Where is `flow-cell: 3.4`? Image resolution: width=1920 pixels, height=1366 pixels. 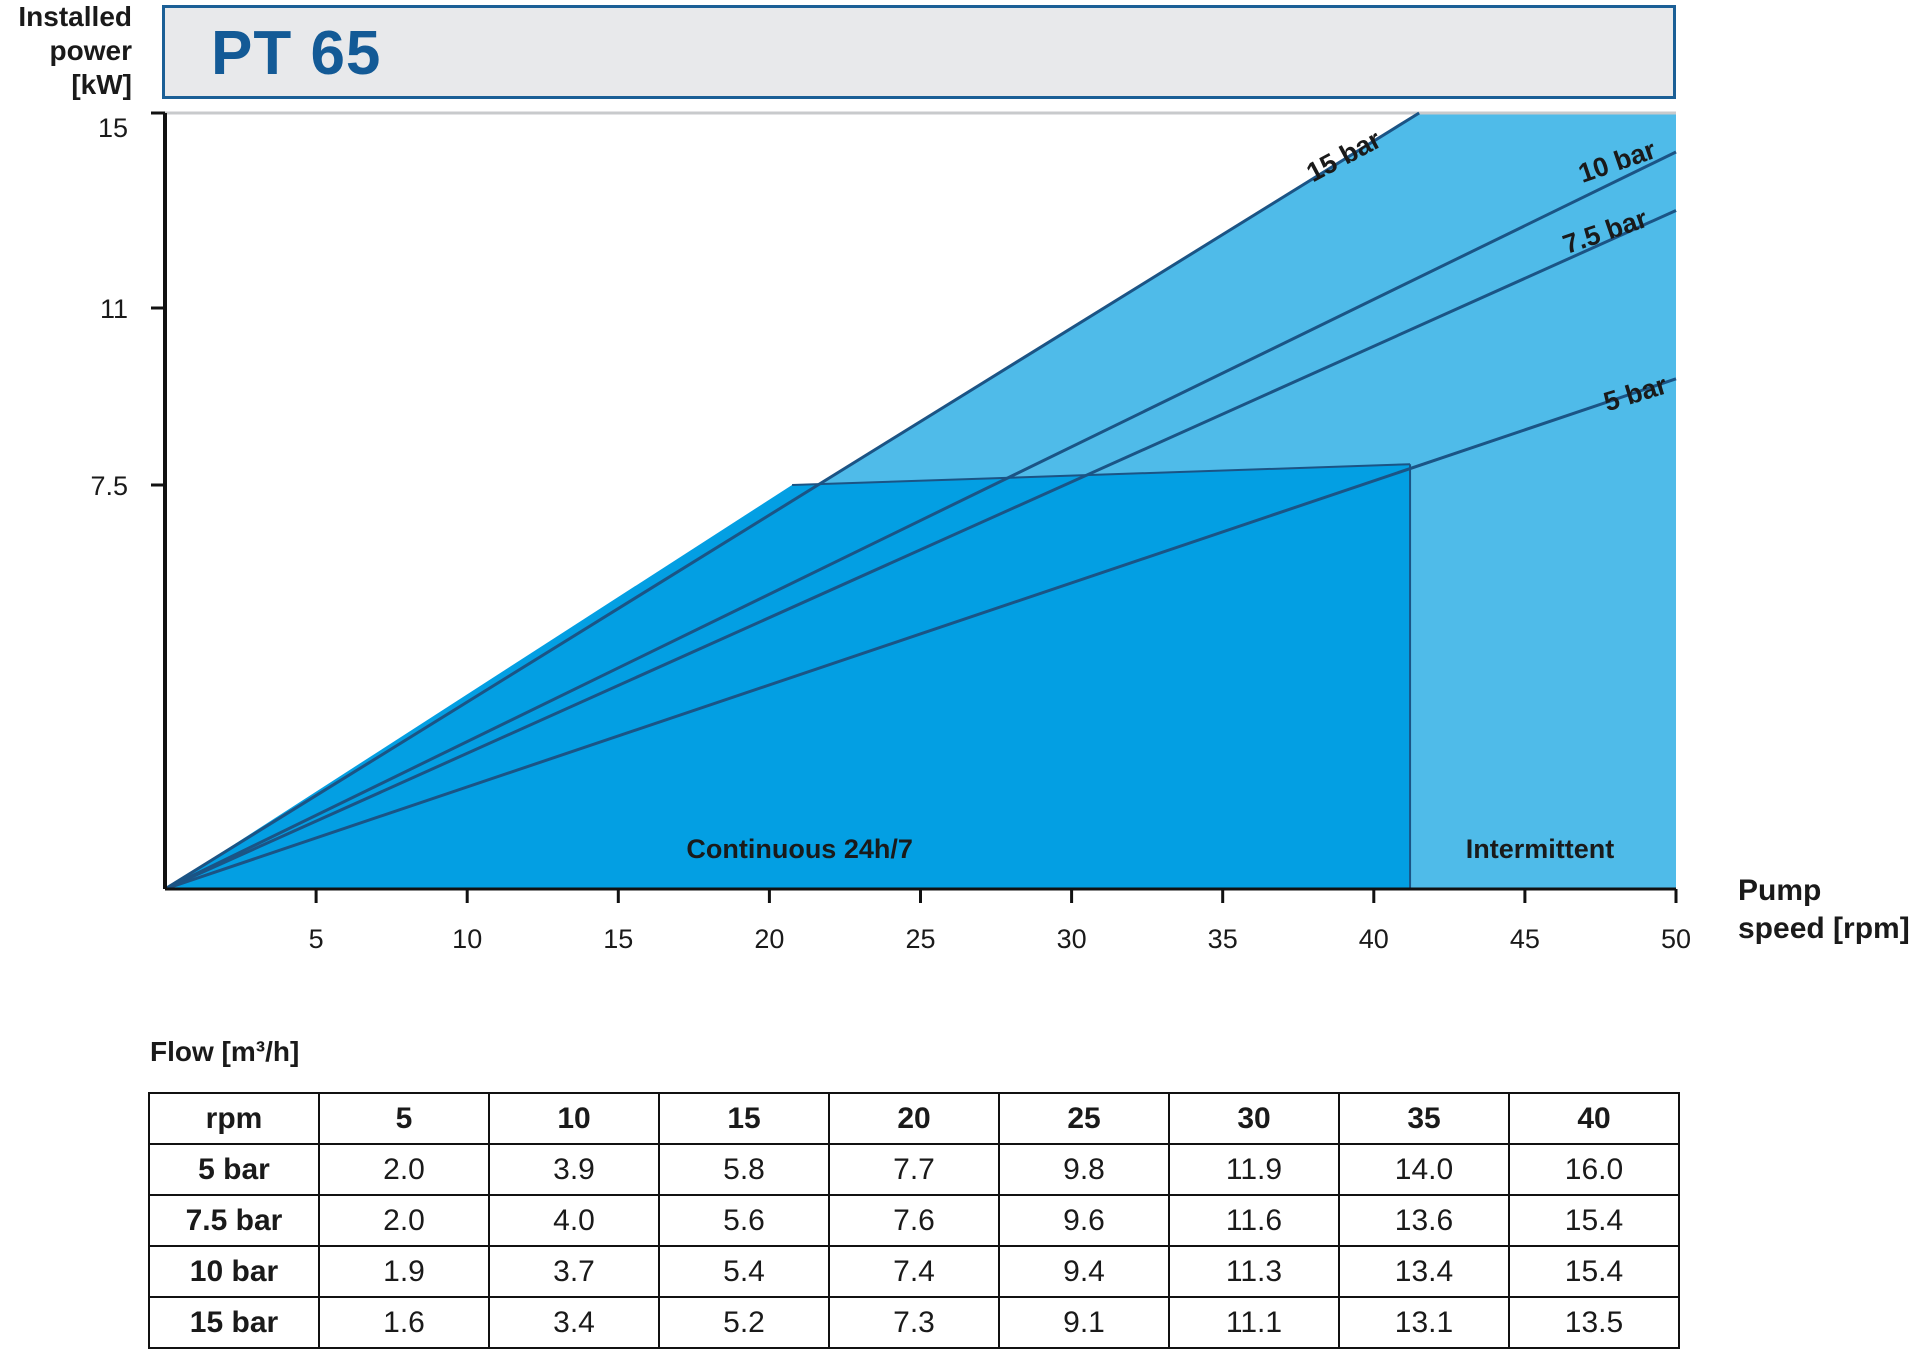 flow-cell: 3.4 is located at coordinates (574, 1322).